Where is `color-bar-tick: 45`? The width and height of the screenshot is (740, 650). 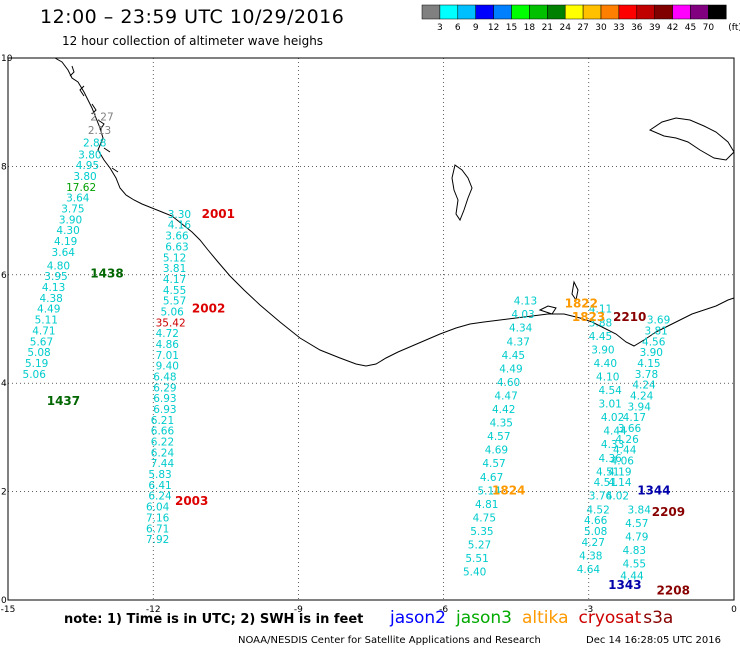
color-bar-tick: 45 is located at coordinates (690, 28).